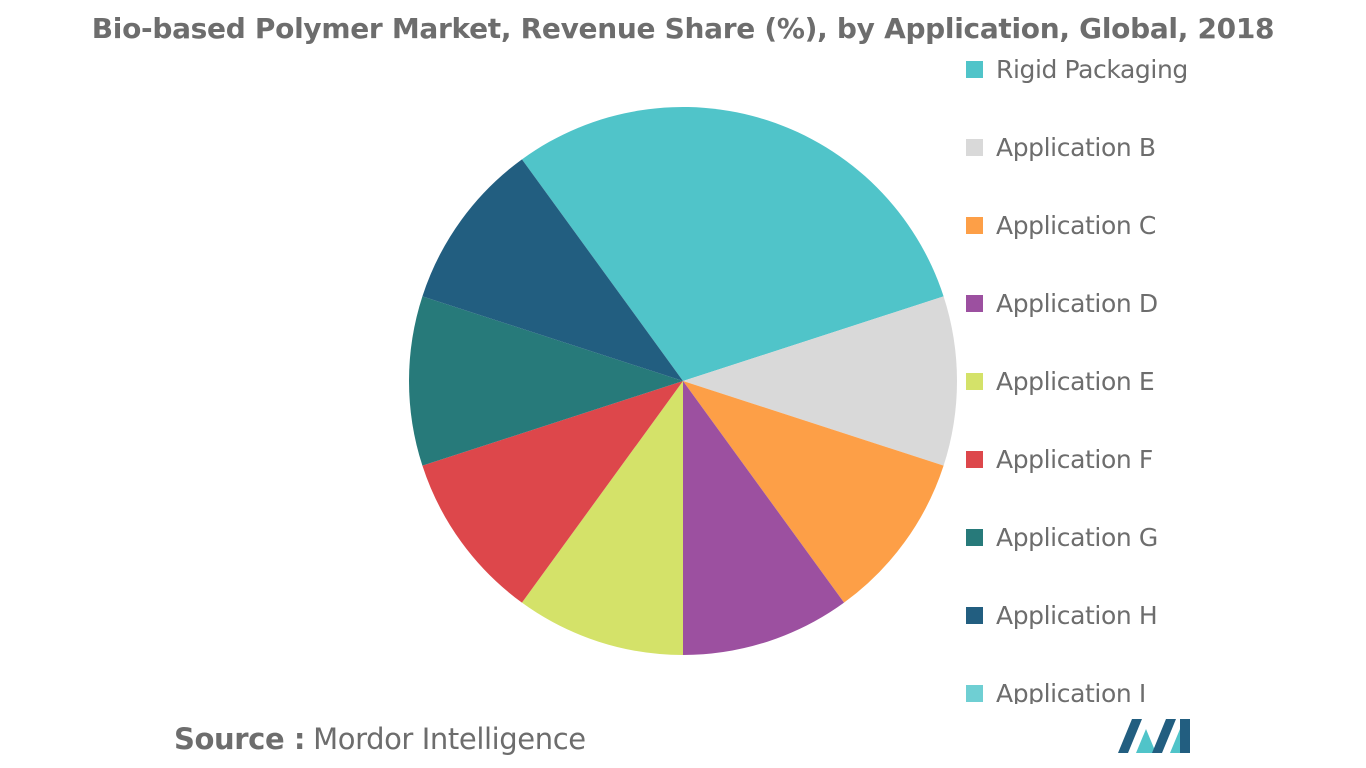 Image resolution: width=1366 pixels, height=768 pixels. I want to click on legend-item-application-i: Application I, so click(1056, 691).